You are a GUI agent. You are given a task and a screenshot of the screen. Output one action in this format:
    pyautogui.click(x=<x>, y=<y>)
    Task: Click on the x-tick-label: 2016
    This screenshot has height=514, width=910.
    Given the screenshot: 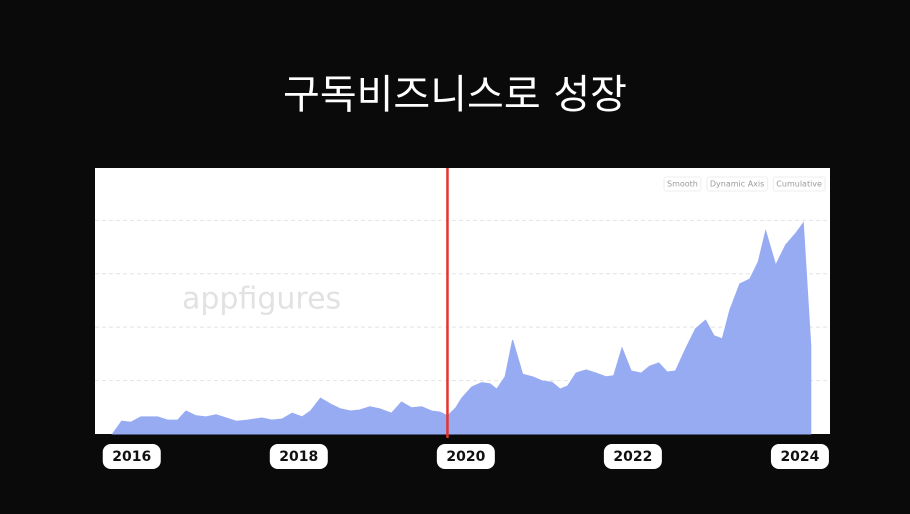 What is the action you would take?
    pyautogui.click(x=131, y=457)
    